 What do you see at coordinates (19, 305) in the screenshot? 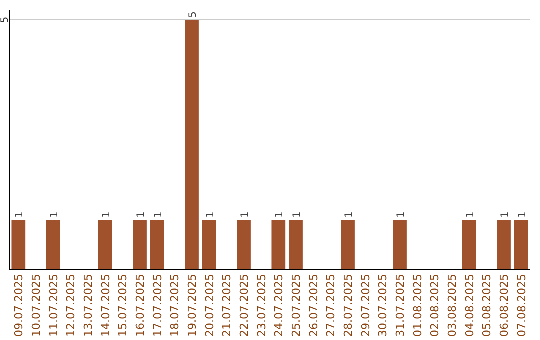
I see `x-tick-label: 09.07.2025` at bounding box center [19, 305].